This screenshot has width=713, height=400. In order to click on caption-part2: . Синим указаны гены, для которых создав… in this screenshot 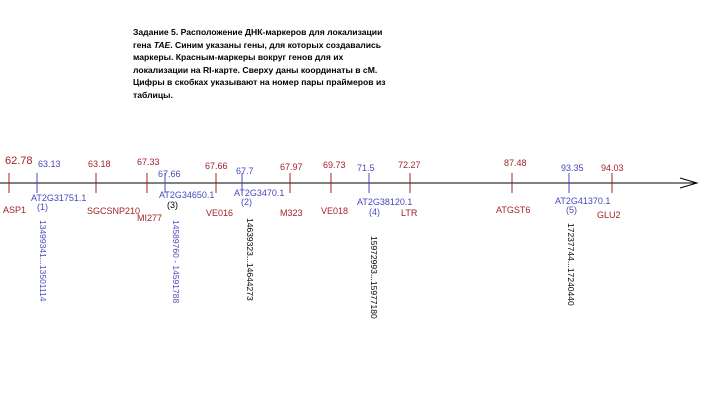, I will do `click(259, 69)`.